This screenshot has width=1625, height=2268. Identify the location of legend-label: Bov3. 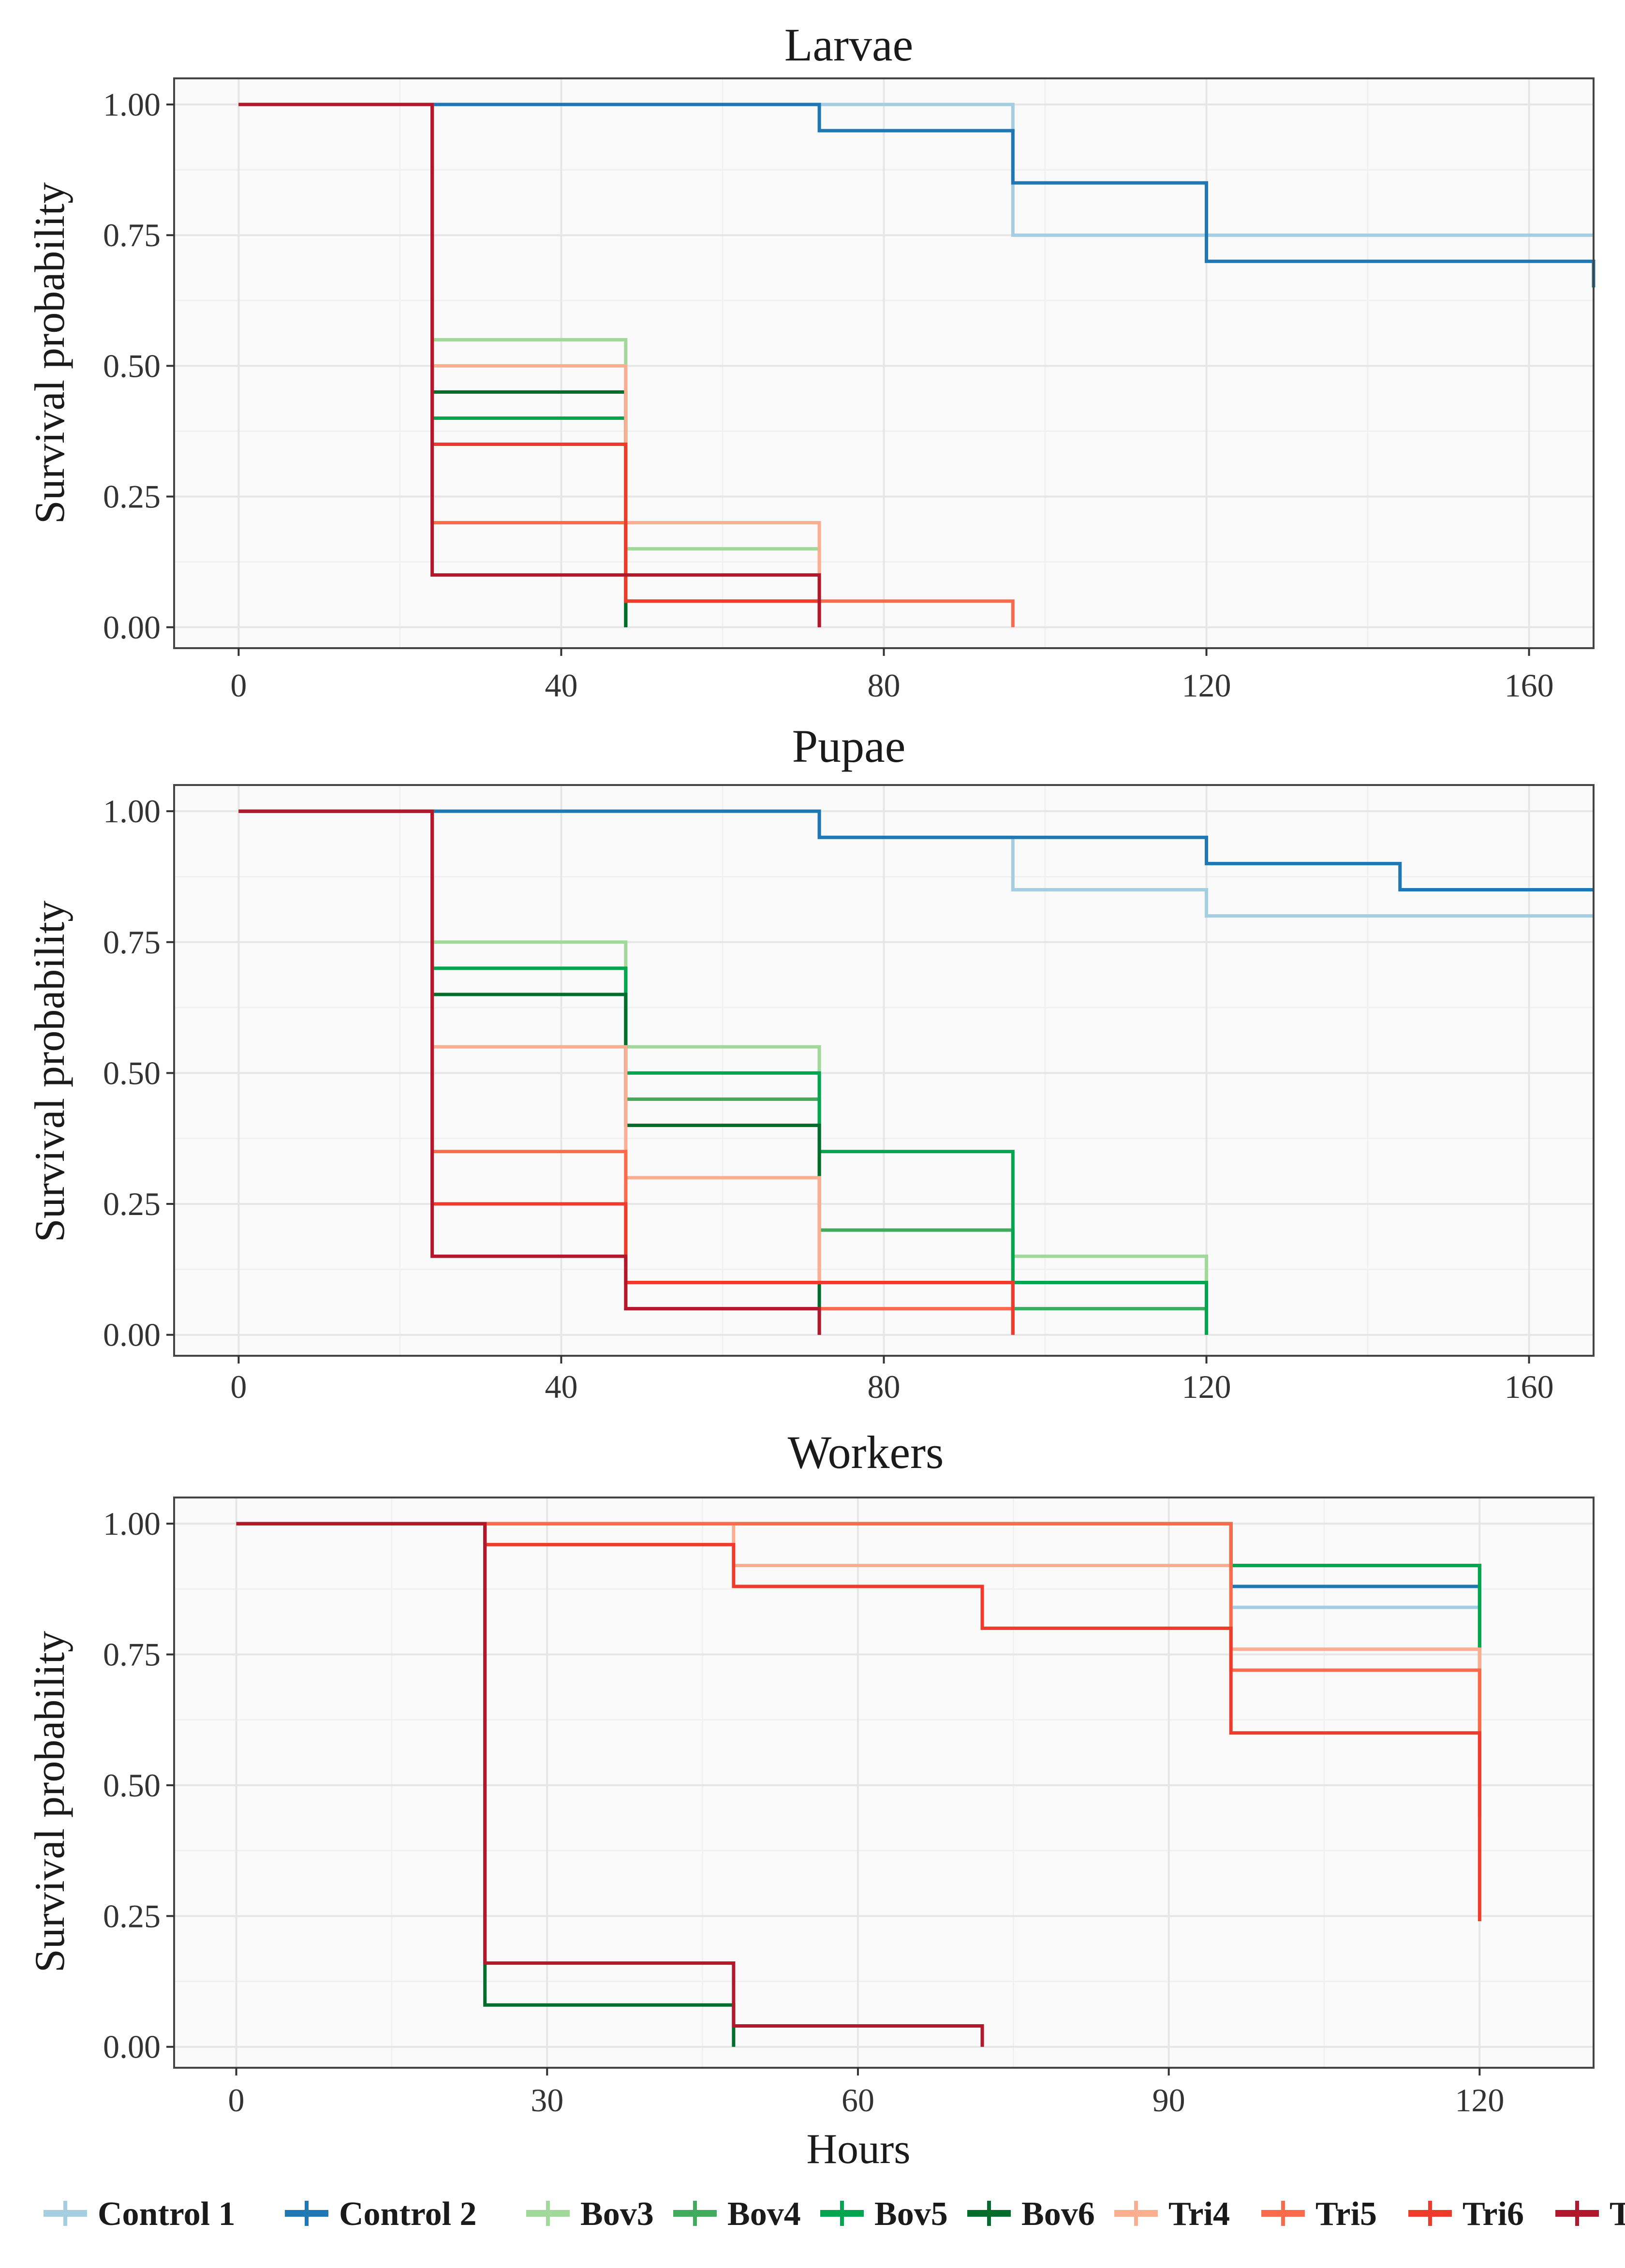
(617, 2214).